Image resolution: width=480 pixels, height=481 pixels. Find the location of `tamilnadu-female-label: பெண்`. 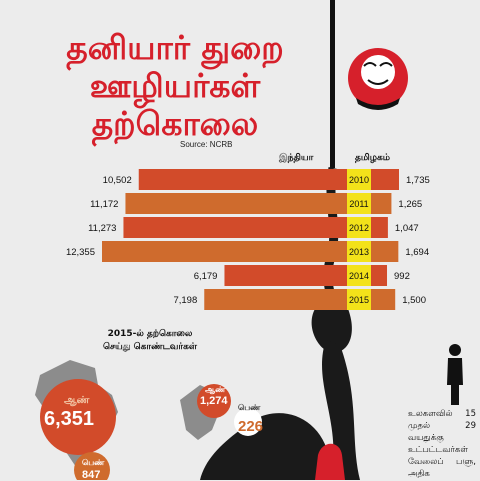

tamilnadu-female-label: பெண் is located at coordinates (249, 407).